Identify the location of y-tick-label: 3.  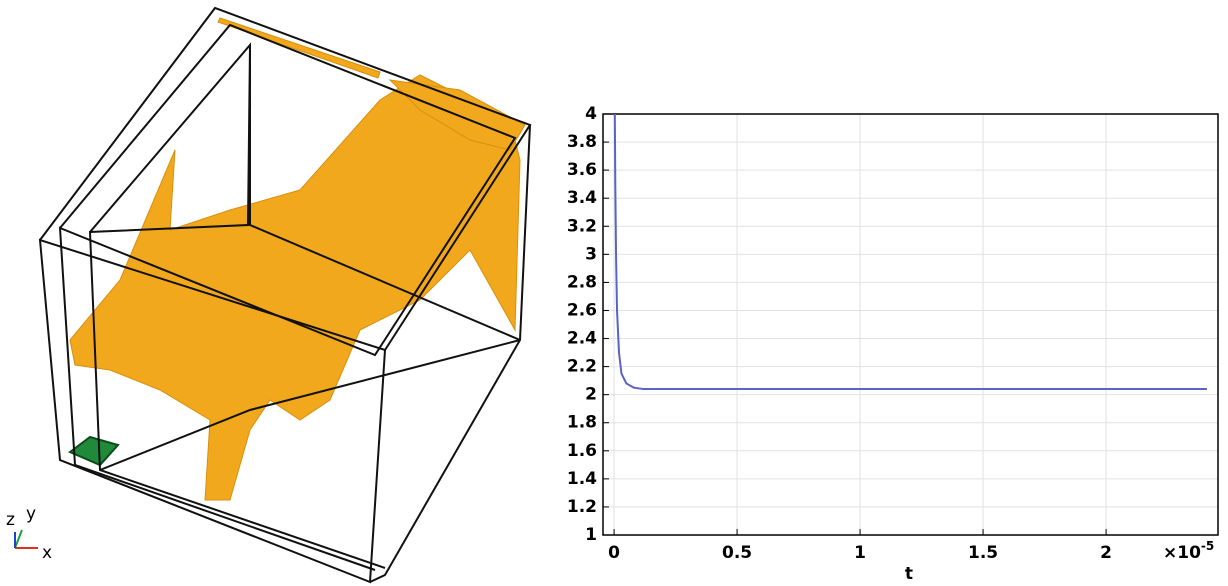
(591, 254).